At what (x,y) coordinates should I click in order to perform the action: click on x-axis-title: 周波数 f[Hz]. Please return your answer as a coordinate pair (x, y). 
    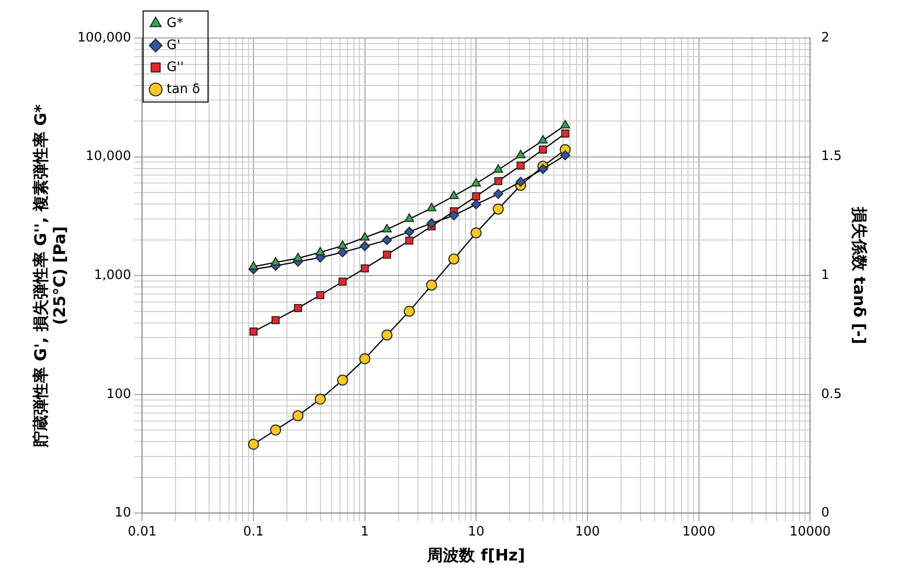
    Looking at the image, I should click on (476, 555).